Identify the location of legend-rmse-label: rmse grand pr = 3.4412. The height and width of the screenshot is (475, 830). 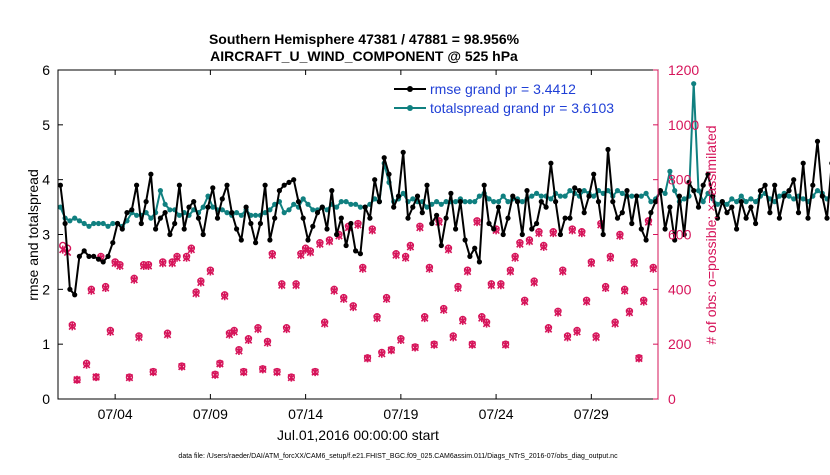
(503, 89).